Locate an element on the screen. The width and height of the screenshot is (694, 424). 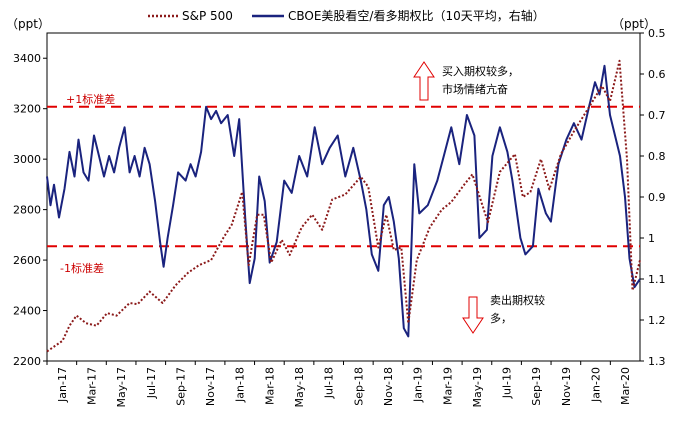
x-tick-label: Nov-18 is located at coordinates (388, 386).